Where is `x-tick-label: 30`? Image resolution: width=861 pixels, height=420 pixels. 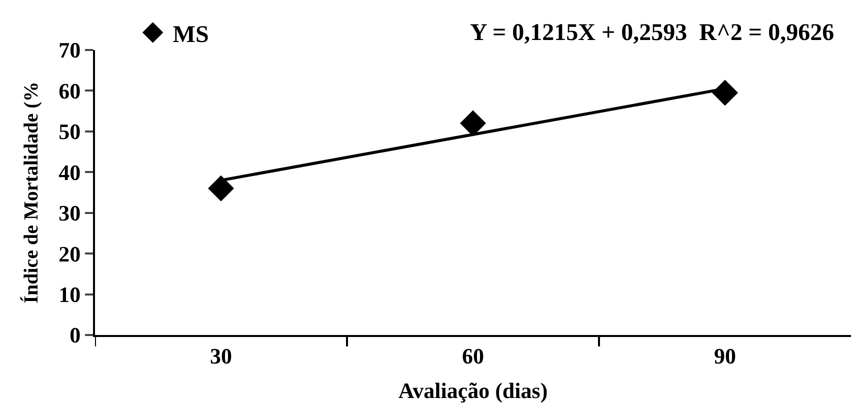
x-tick-label: 30 is located at coordinates (221, 355).